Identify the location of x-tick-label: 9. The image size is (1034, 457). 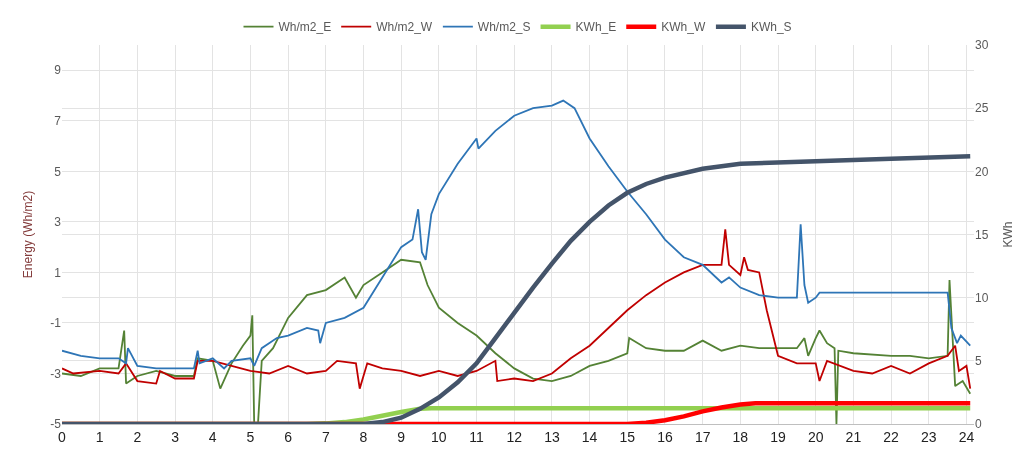
(401, 436).